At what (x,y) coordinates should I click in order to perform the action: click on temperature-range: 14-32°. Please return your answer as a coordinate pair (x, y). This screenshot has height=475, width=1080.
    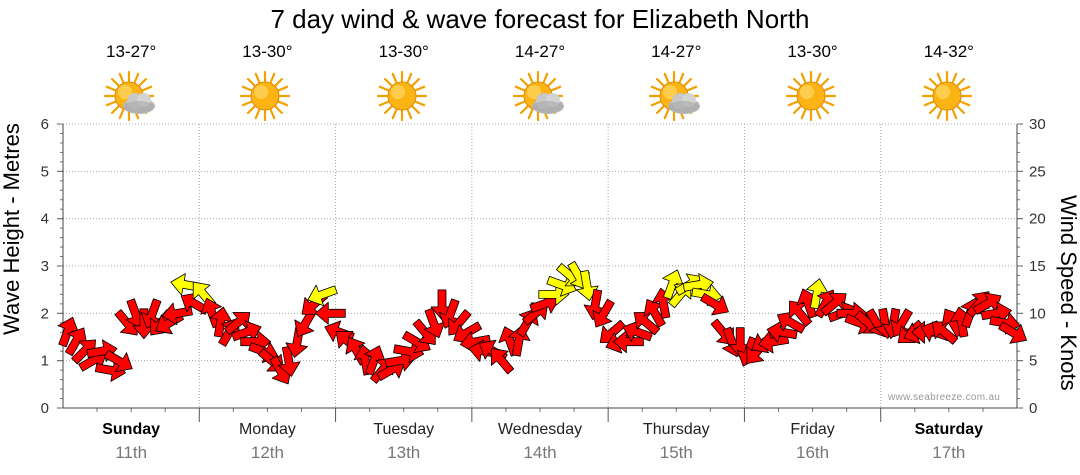
    Looking at the image, I should click on (948, 51).